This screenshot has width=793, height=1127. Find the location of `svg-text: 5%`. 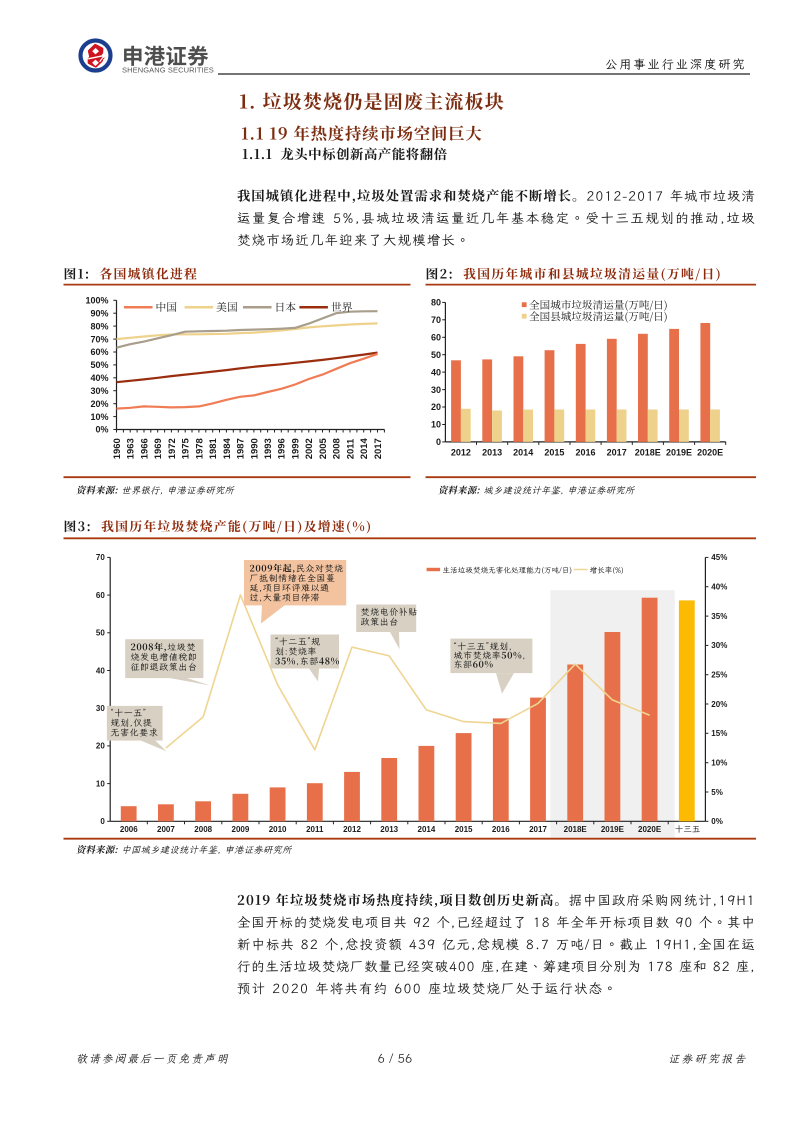

svg-text: 5% is located at coordinates (717, 792).